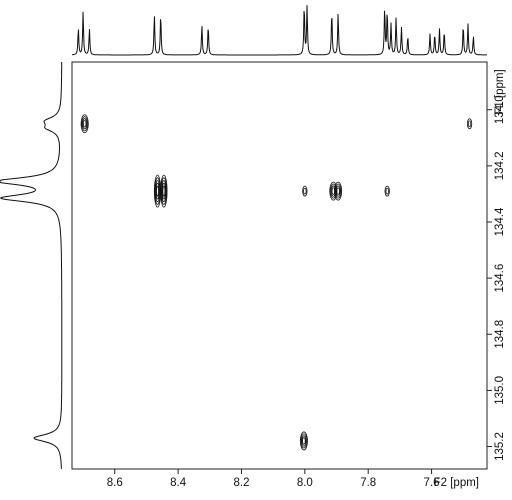  Describe the element at coordinates (500, 334) in the screenshot. I see `y-tick-label: 134.8` at that location.